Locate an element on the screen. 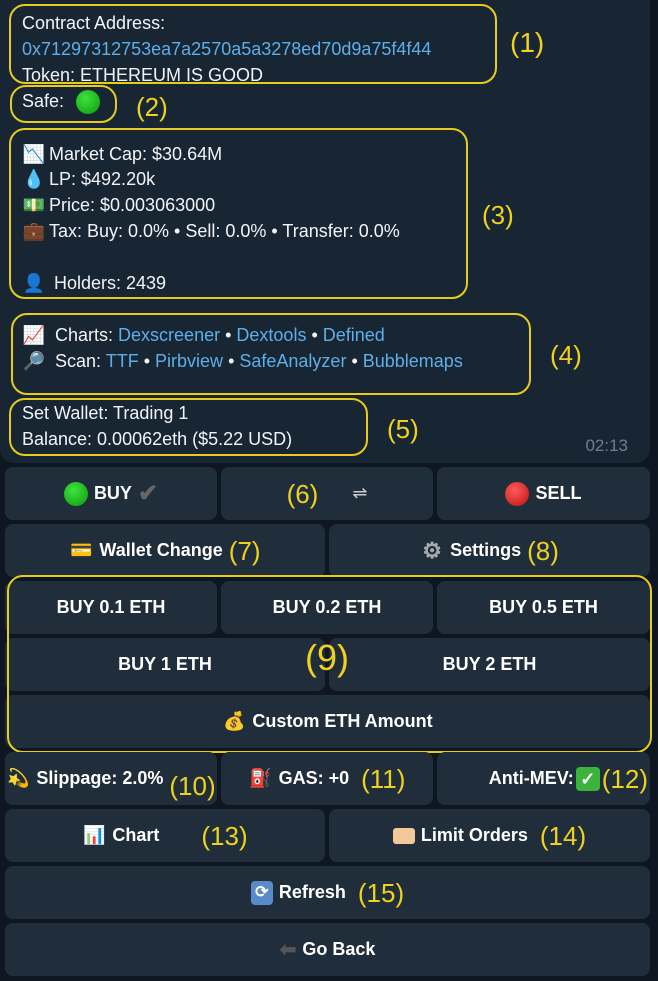 The height and width of the screenshot is (981, 658). scan-label: Scan: is located at coordinates (78, 361).